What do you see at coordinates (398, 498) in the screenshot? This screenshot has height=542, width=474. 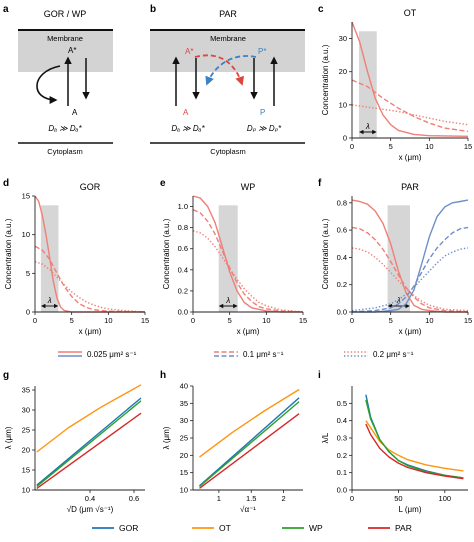 I see `x-tick-label: 50` at bounding box center [398, 498].